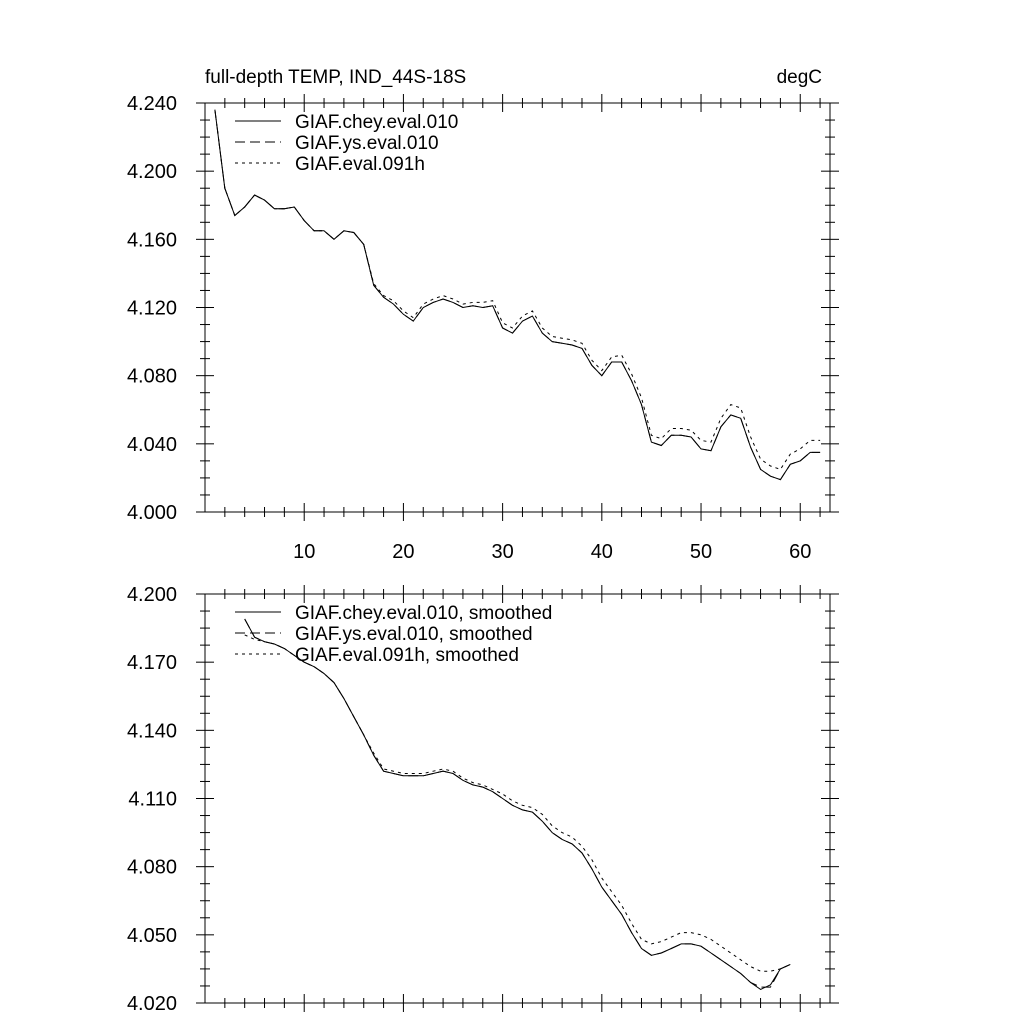 The image size is (1024, 1029). I want to click on y-tick-label: 4.140, so click(152, 731).